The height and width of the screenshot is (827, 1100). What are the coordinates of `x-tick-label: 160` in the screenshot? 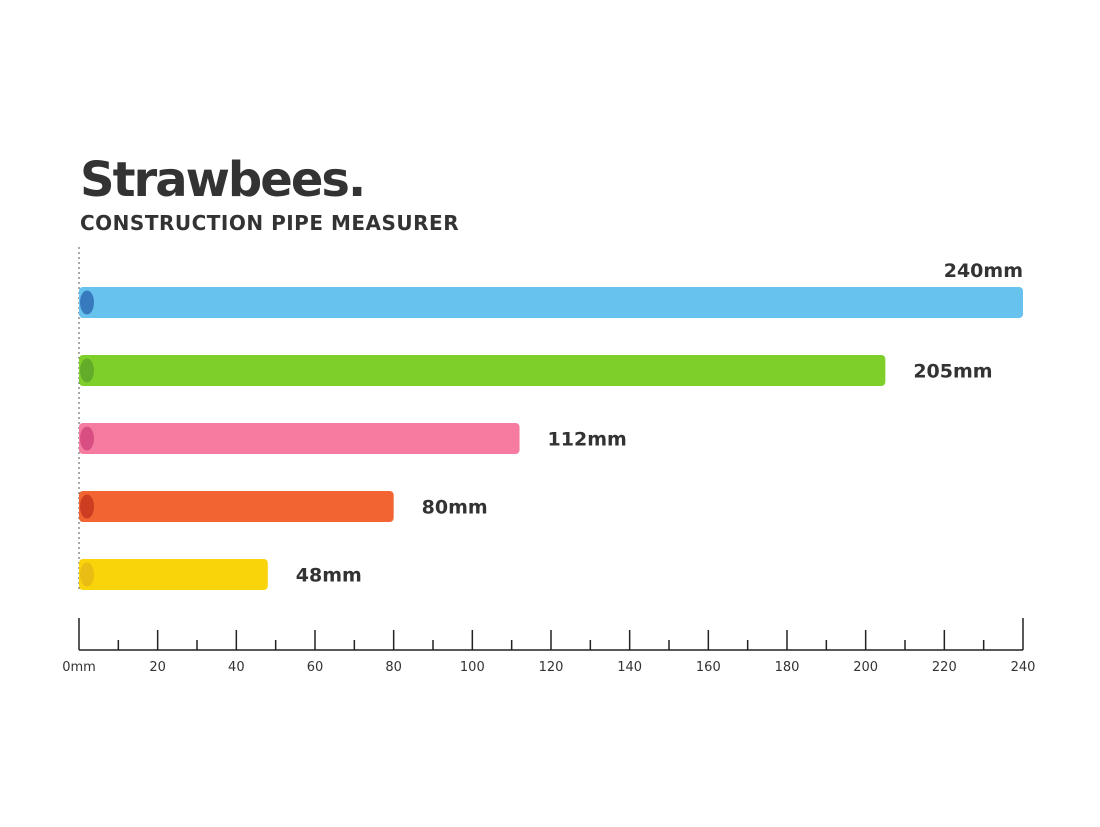 It's located at (708, 667).